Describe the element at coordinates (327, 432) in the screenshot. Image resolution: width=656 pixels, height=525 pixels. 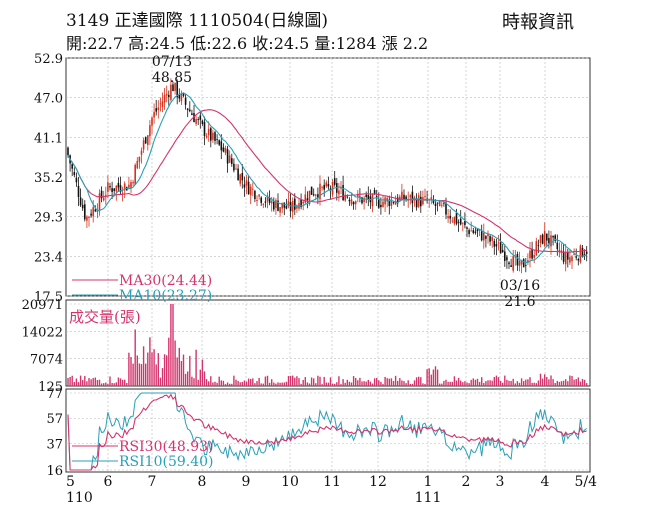
I see `rsi30-line` at that location.